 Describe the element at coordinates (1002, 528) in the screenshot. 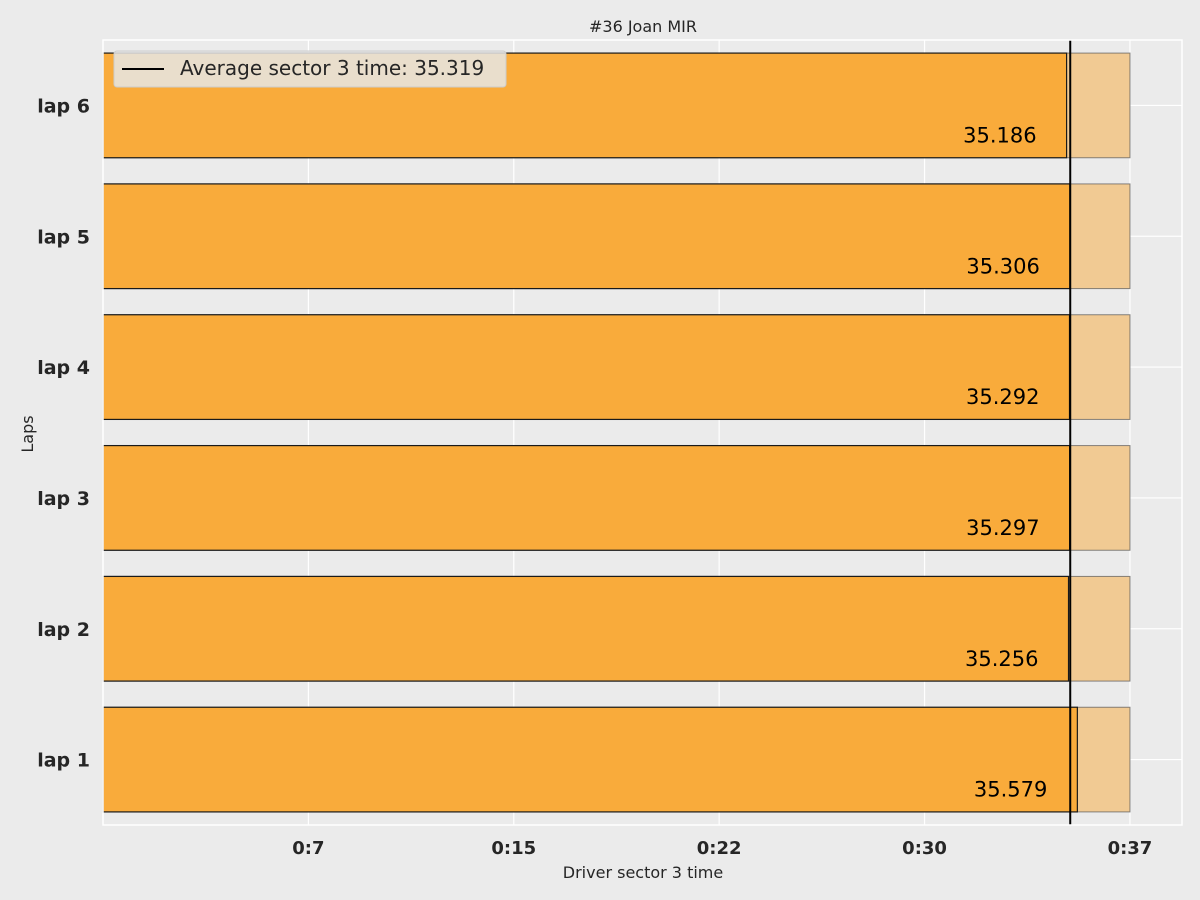

I see `bar-value-label: 35.297` at that location.